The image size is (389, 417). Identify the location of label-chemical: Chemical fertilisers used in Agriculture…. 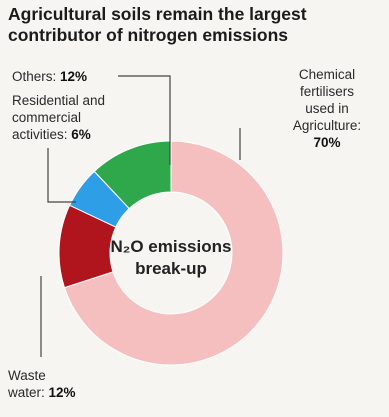
(327, 108).